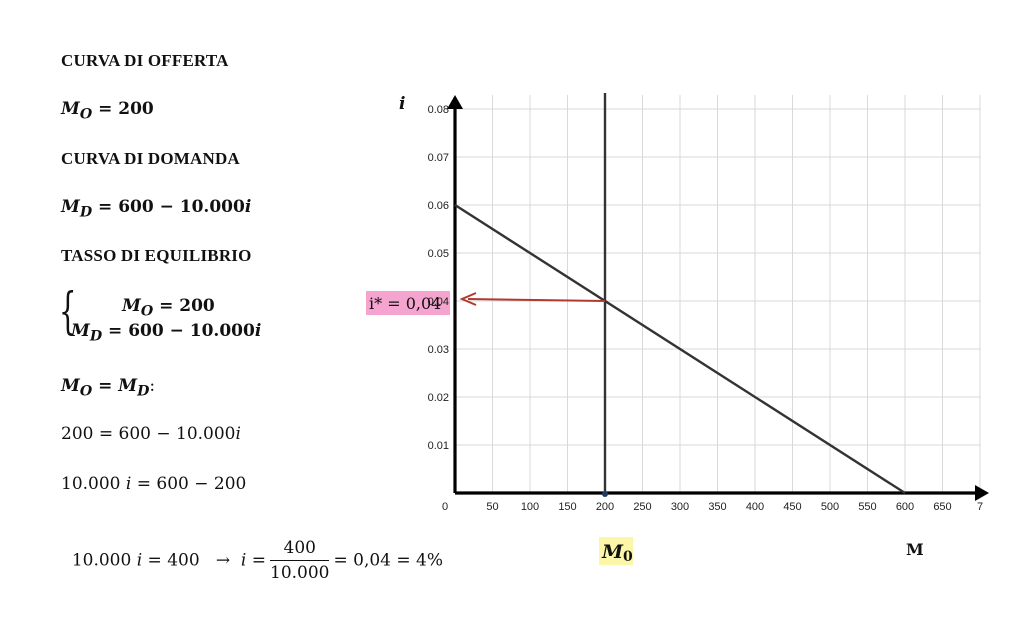 The image size is (1024, 617). Describe the element at coordinates (156, 209) in the screenshot. I see `demand-equation: MD = 600 − 10.000i` at that location.